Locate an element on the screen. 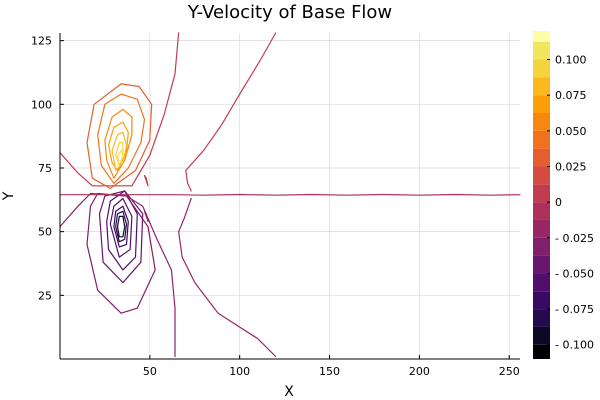  x-tick-label: 250 is located at coordinates (509, 371).